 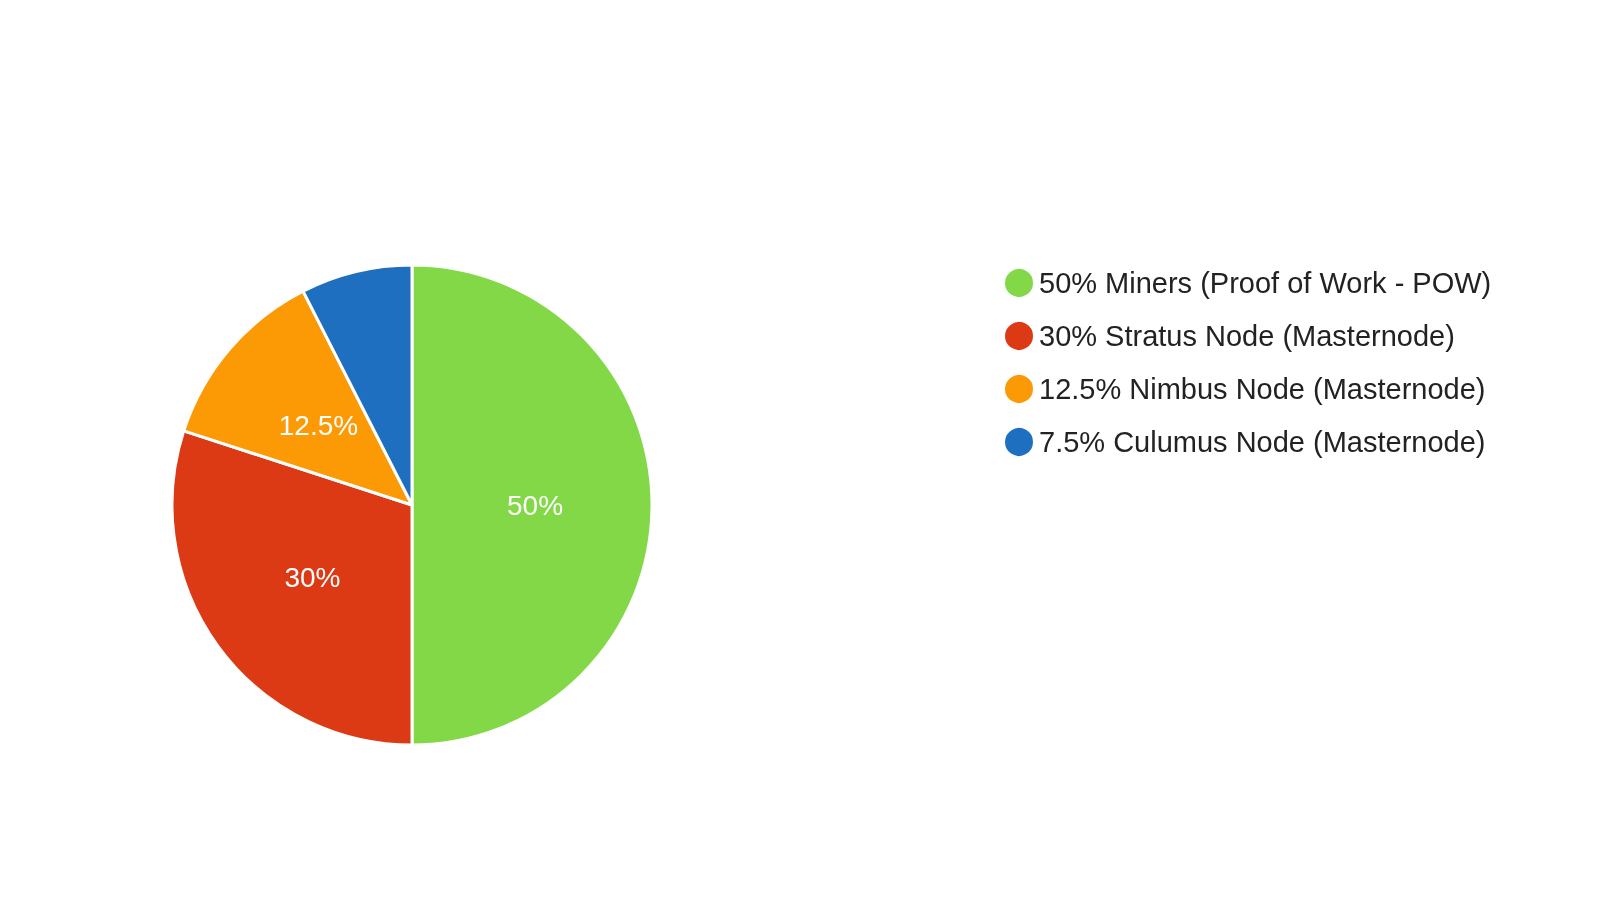 I want to click on data-label: 50%, so click(x=535, y=505).